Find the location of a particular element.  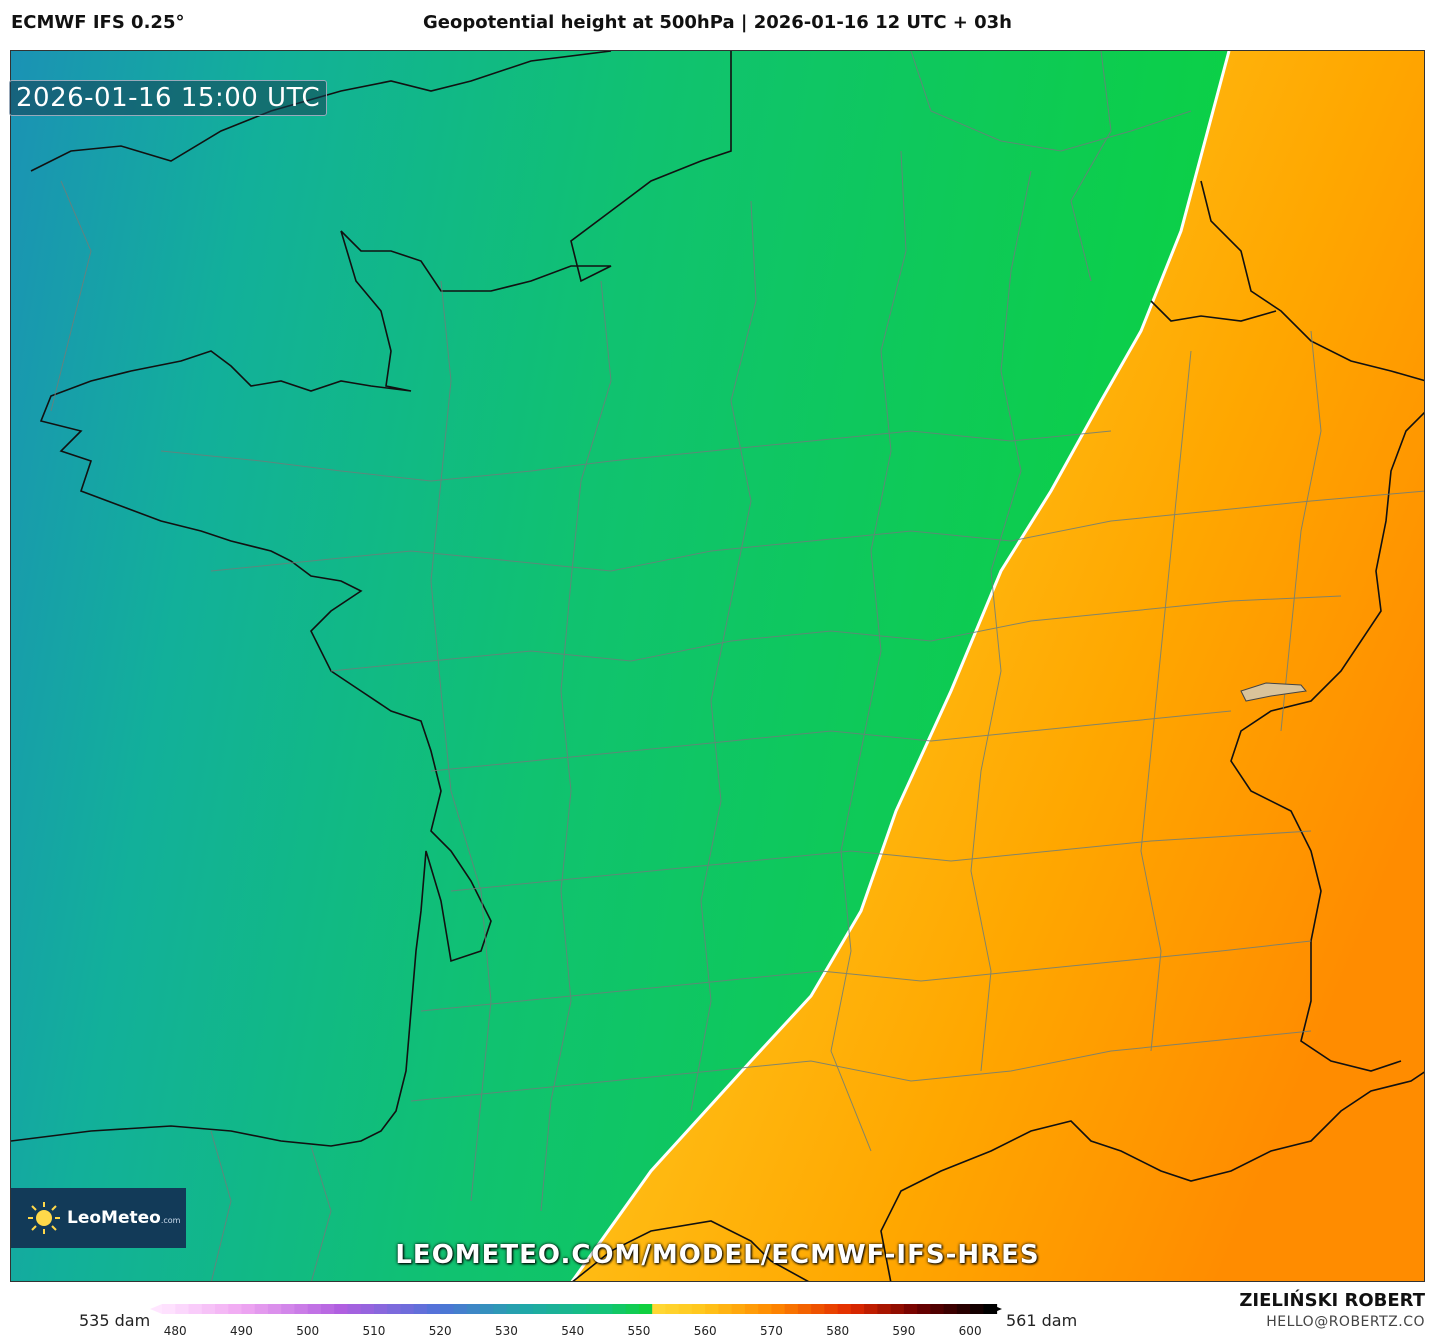

leometeo-logo: LeoMeteo.com is located at coordinates (98, 1218).